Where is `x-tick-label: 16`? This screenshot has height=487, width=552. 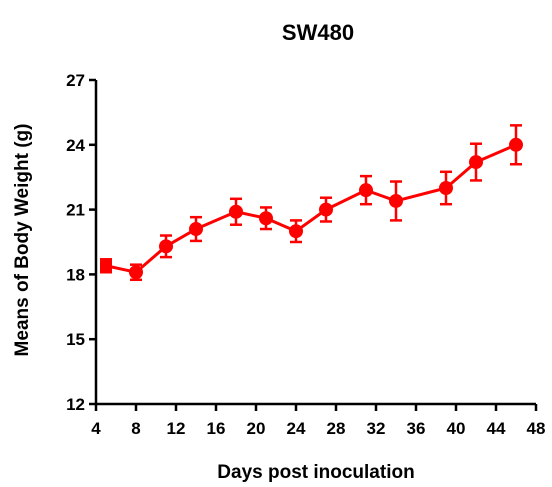 x-tick-label: 16 is located at coordinates (216, 428).